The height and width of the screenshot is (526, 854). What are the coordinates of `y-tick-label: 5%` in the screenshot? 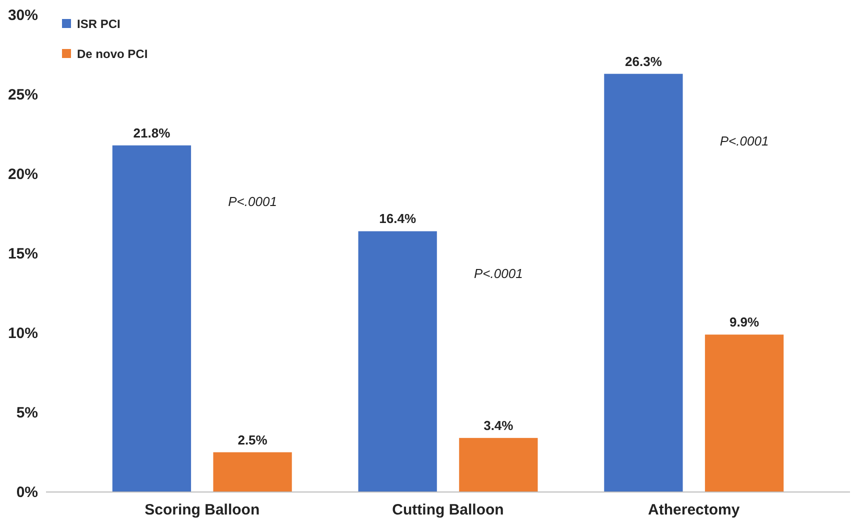 It's located at (27, 413).